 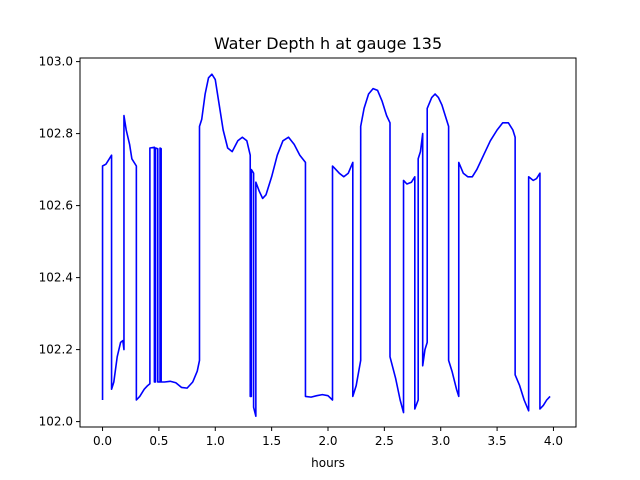 I want to click on x-tick-label: 3.5, so click(x=497, y=441).